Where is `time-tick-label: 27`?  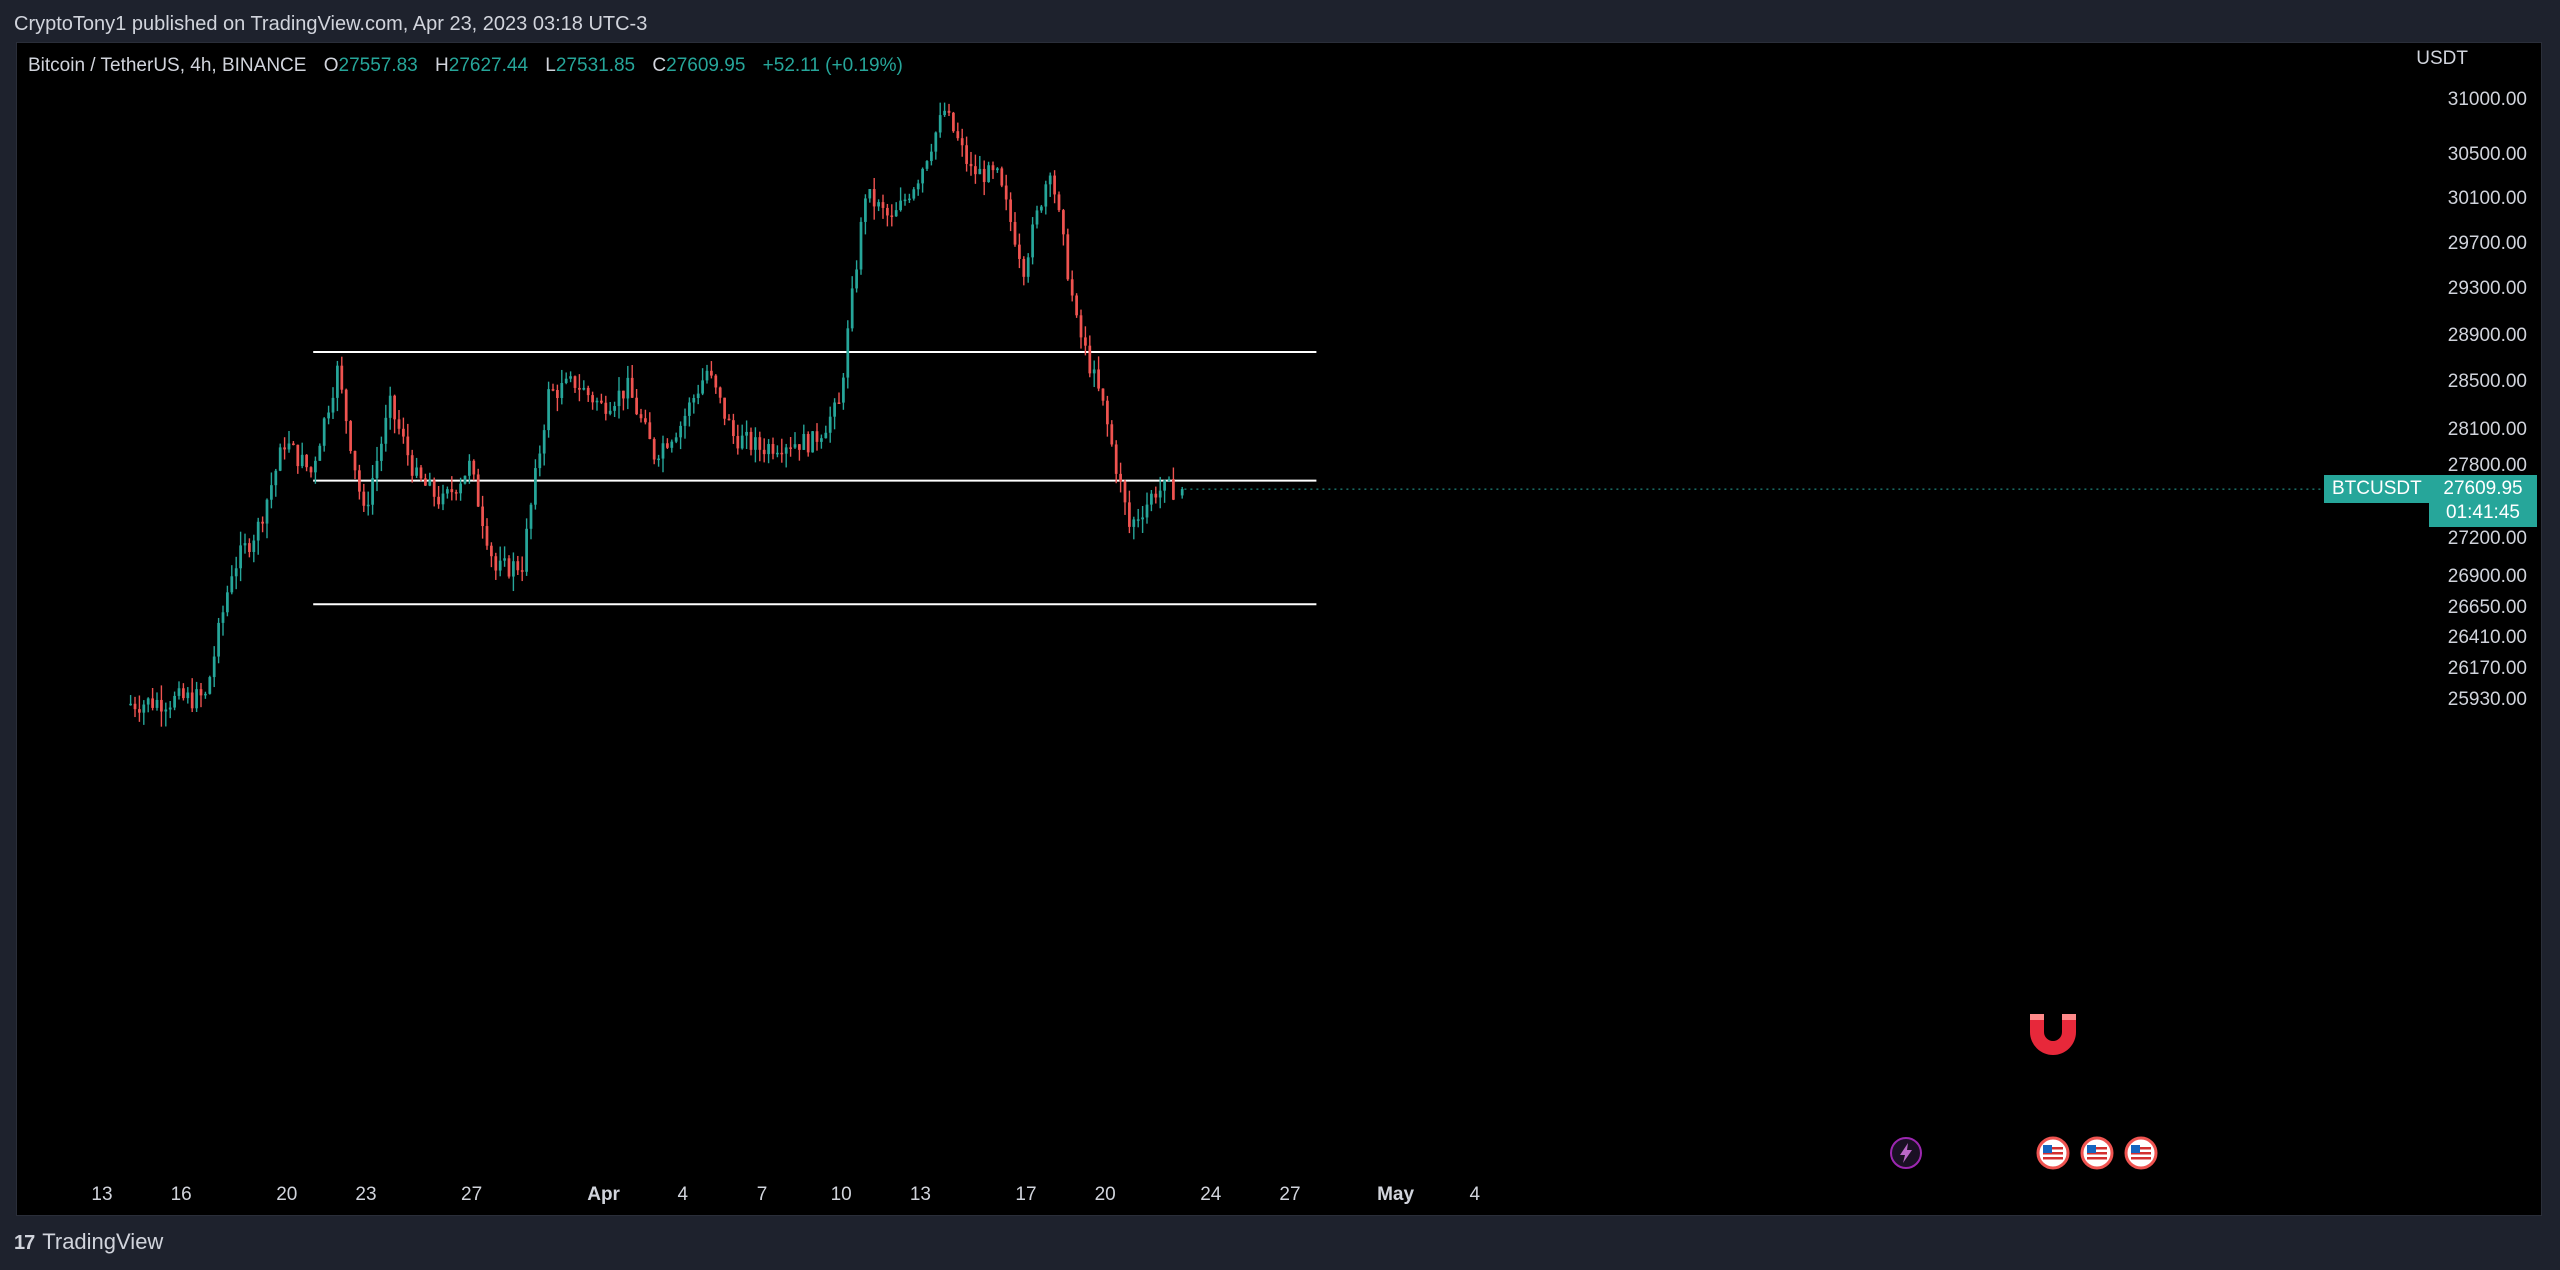
time-tick-label: 27 is located at coordinates (1290, 1194).